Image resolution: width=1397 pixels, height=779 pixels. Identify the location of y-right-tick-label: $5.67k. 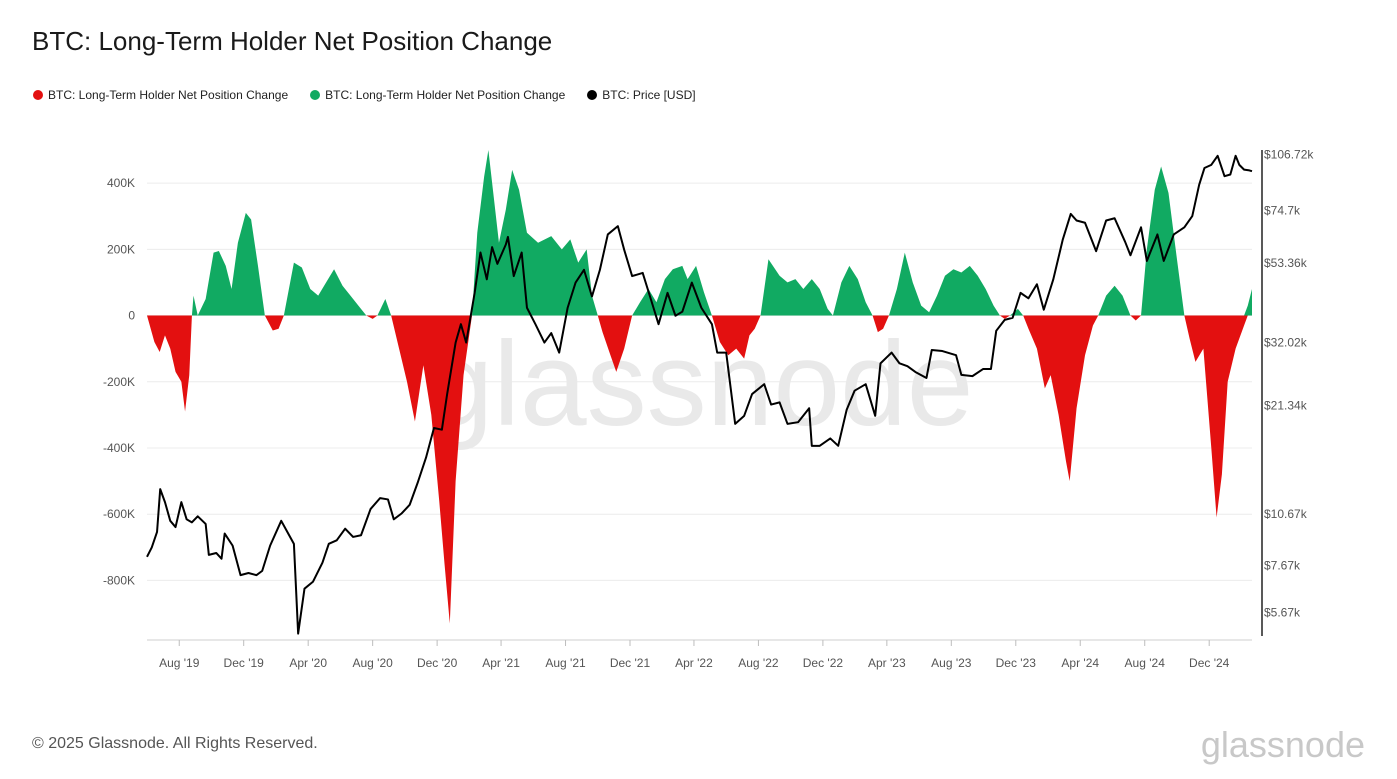
(1282, 612).